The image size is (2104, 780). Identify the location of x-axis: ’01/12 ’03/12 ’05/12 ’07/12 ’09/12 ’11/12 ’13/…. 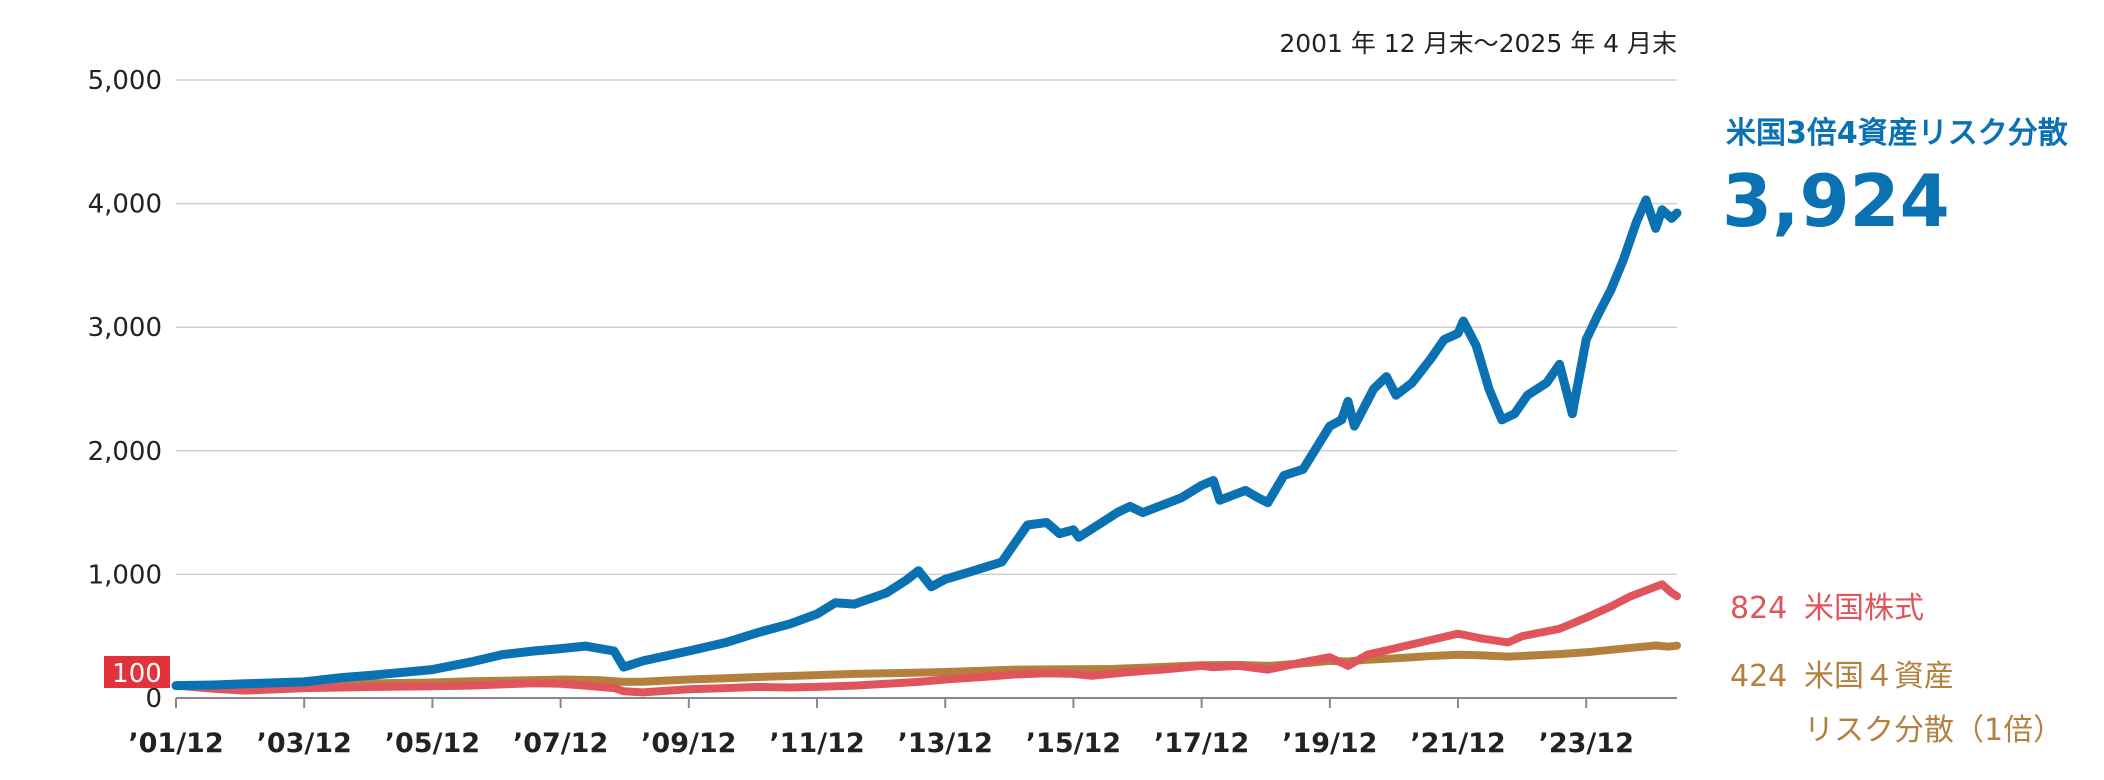
(881, 728).